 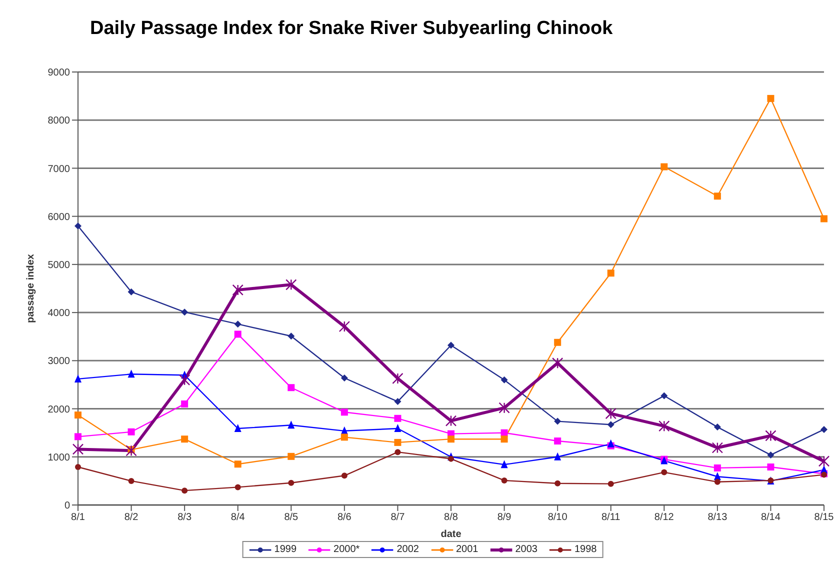 What do you see at coordinates (451, 518) in the screenshot?
I see `x-tick-label: 8/8` at bounding box center [451, 518].